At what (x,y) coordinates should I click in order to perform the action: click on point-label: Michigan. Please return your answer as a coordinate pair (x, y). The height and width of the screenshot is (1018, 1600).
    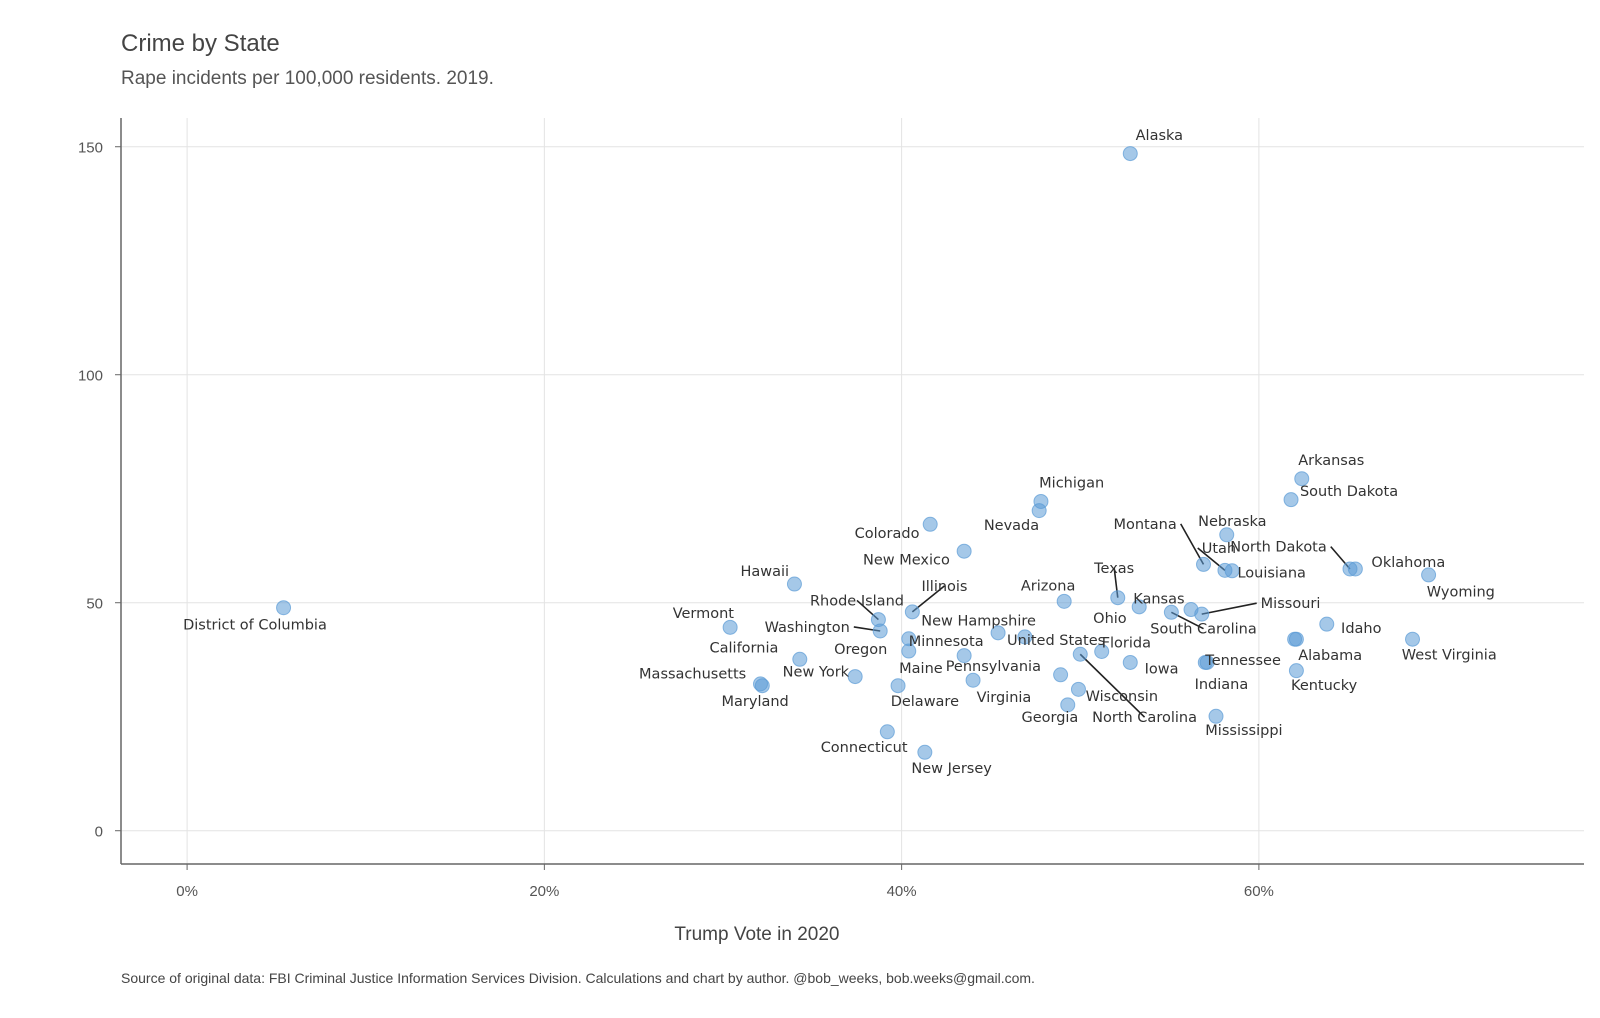
    Looking at the image, I should click on (1071, 483).